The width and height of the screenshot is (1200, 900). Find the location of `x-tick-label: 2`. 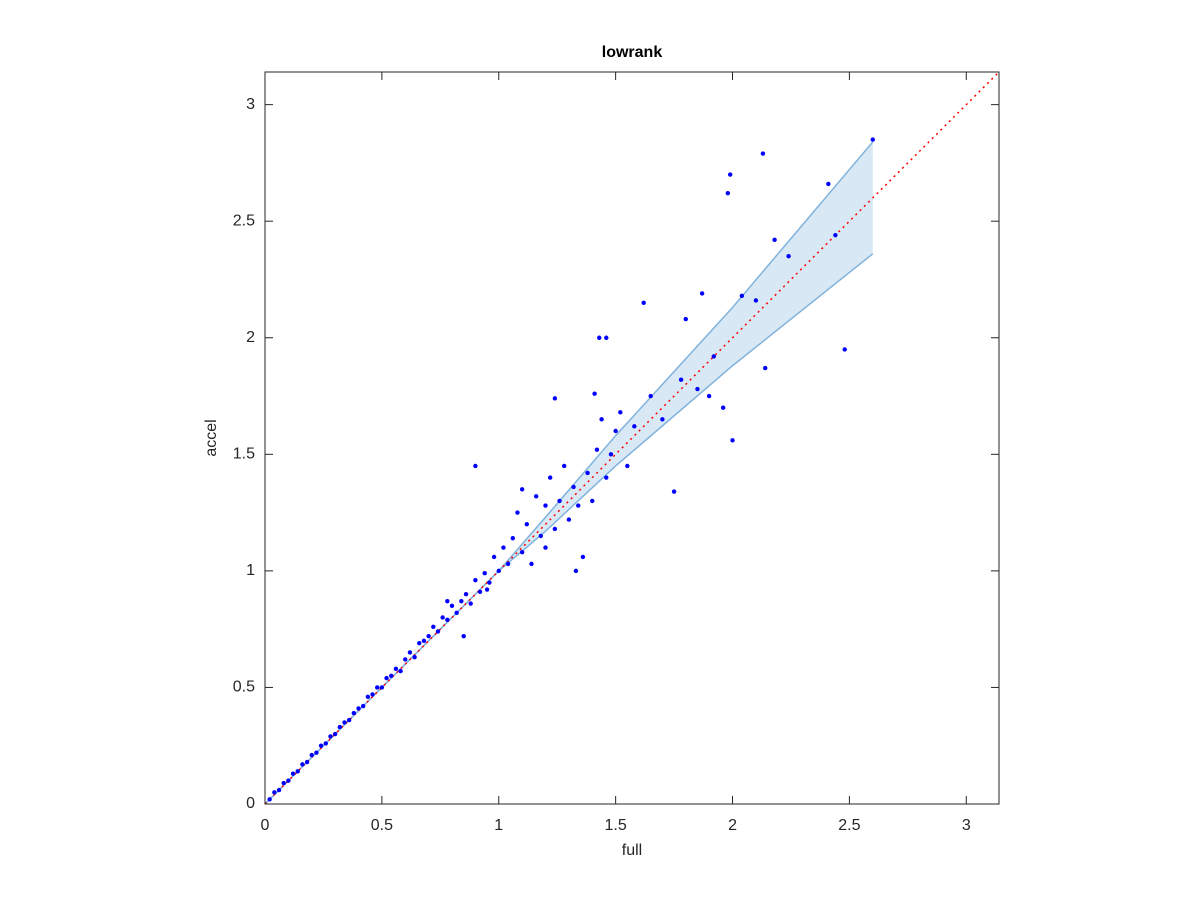

x-tick-label: 2 is located at coordinates (732, 825).